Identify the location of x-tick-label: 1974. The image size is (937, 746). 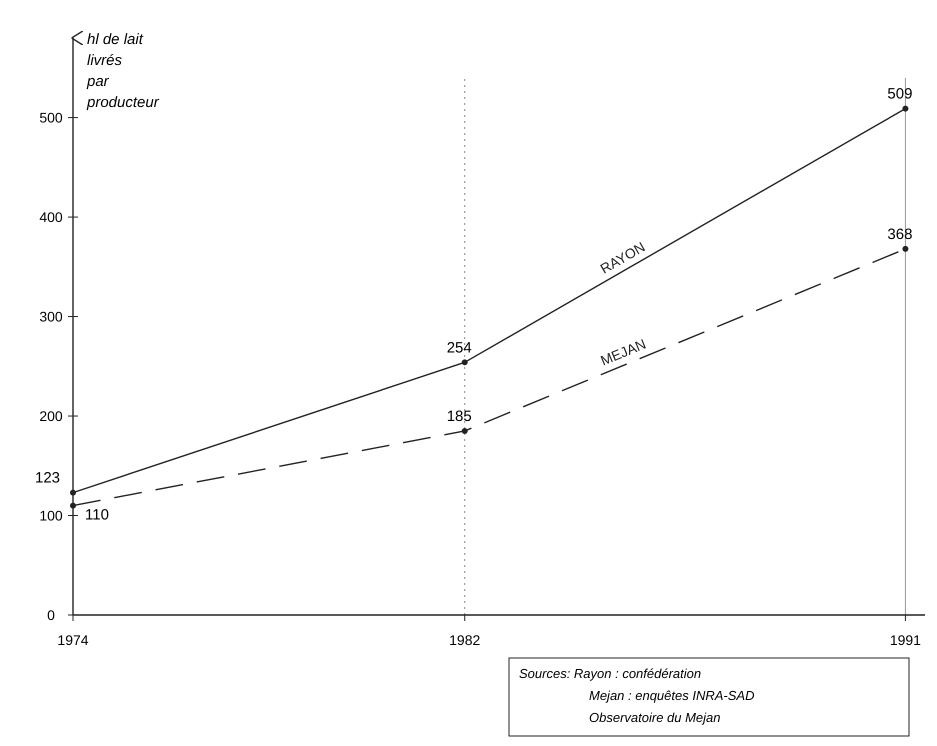
(73, 640).